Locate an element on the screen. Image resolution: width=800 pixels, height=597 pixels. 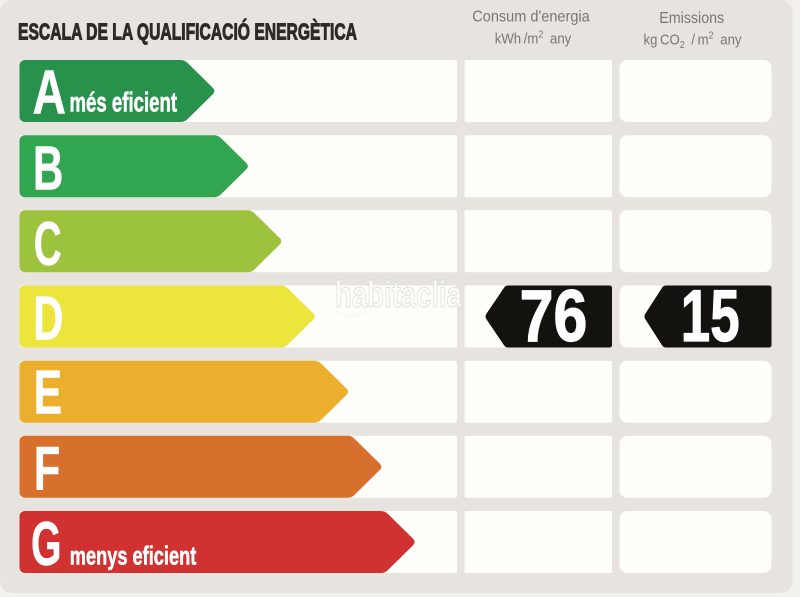
svg-text: habitaclia is located at coordinates (398, 294).